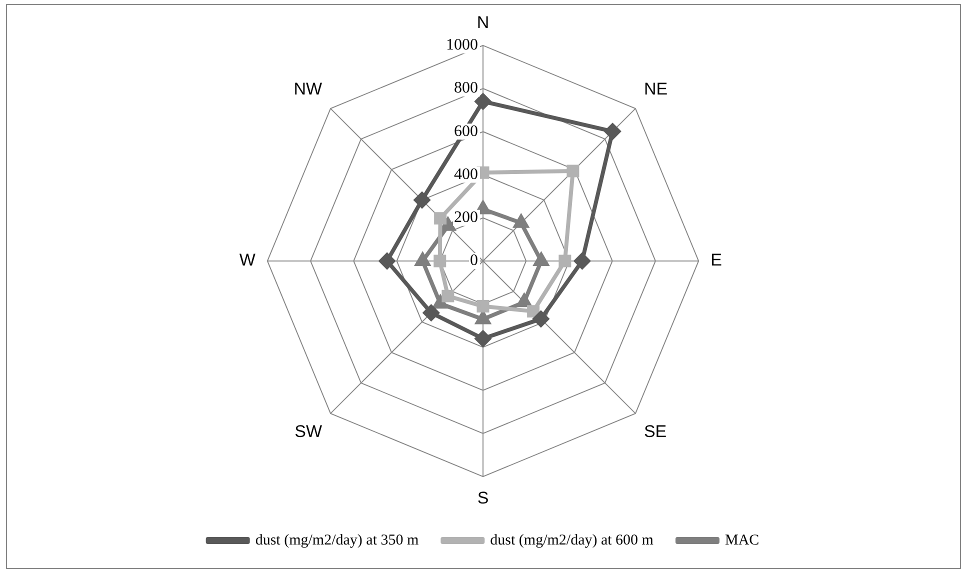 The image size is (965, 577). What do you see at coordinates (466, 131) in the screenshot?
I see `y-tick-label: 600` at bounding box center [466, 131].